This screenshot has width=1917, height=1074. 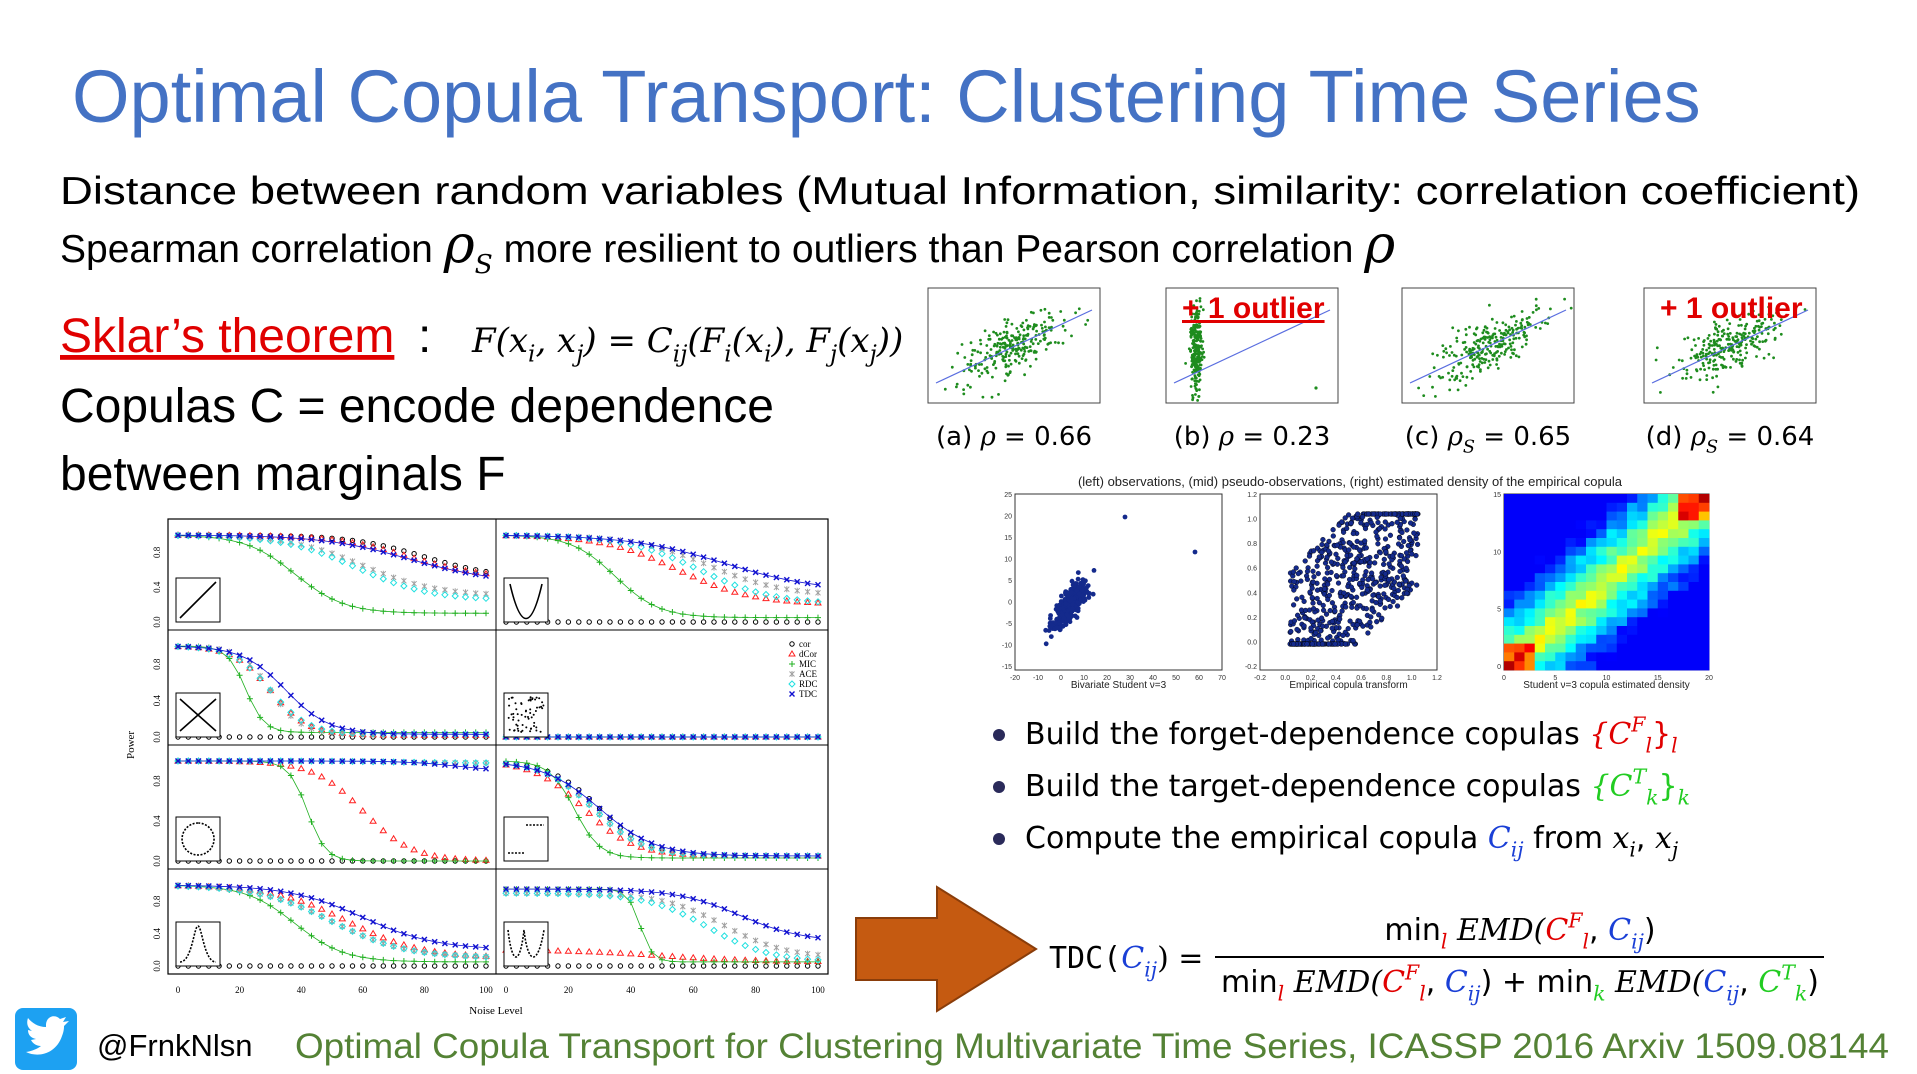 I want to click on text-run: )), so click(x=890, y=341).